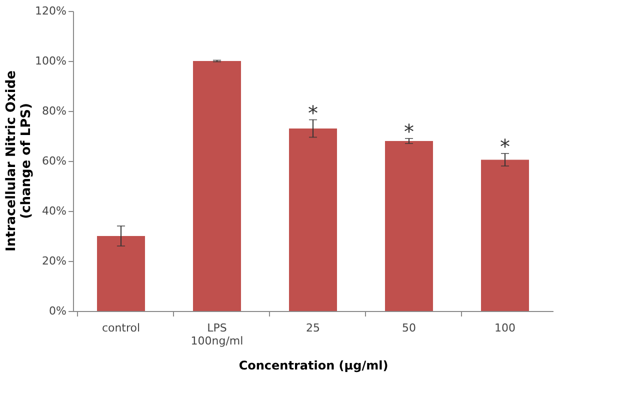  Describe the element at coordinates (57, 311) in the screenshot. I see `y-tick-label: 0%` at that location.